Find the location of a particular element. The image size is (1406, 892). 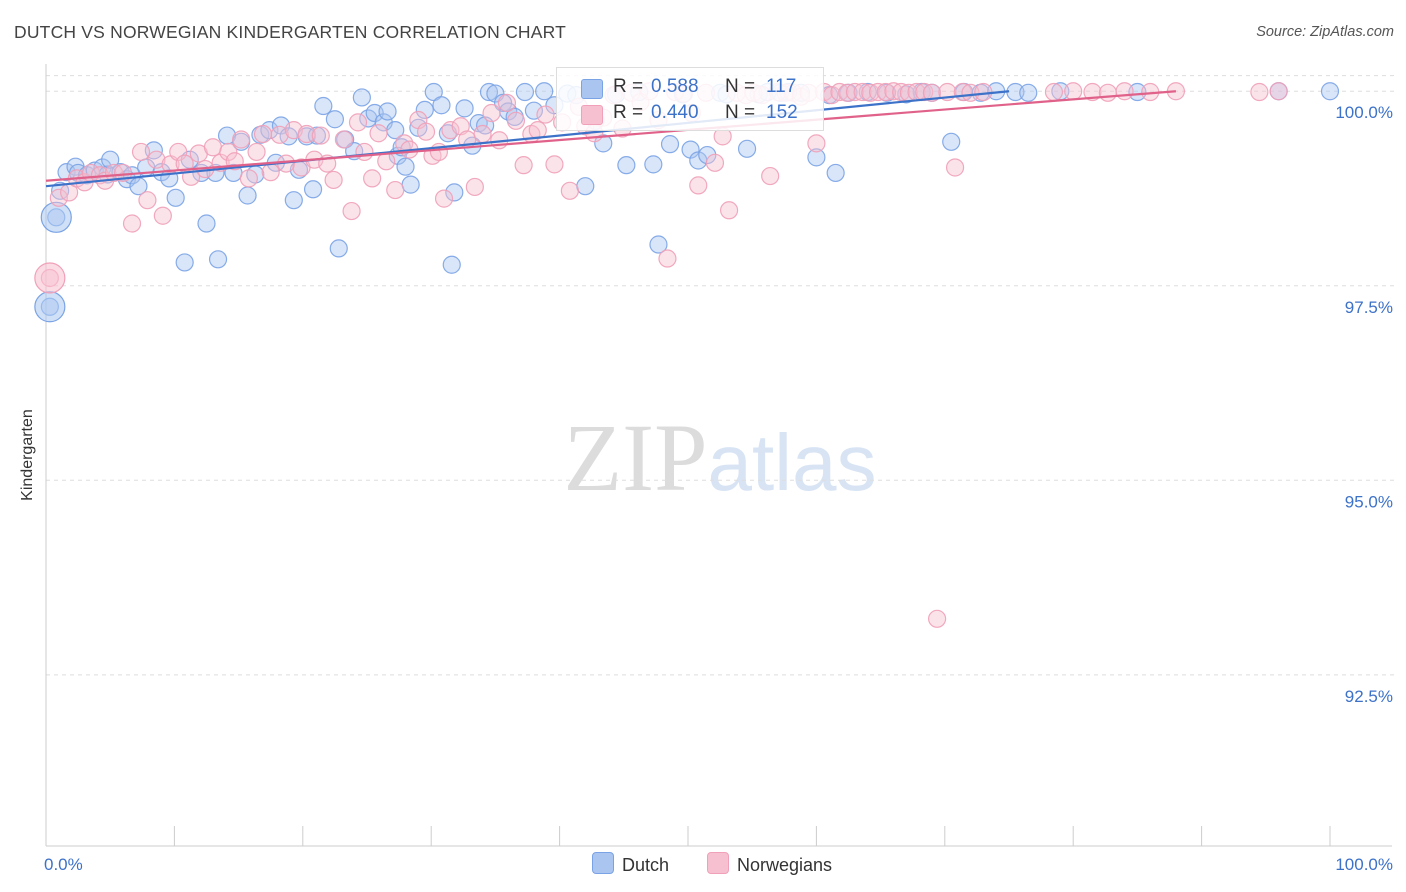

legend-item-dutch: Dutch is located at coordinates (630, 864).